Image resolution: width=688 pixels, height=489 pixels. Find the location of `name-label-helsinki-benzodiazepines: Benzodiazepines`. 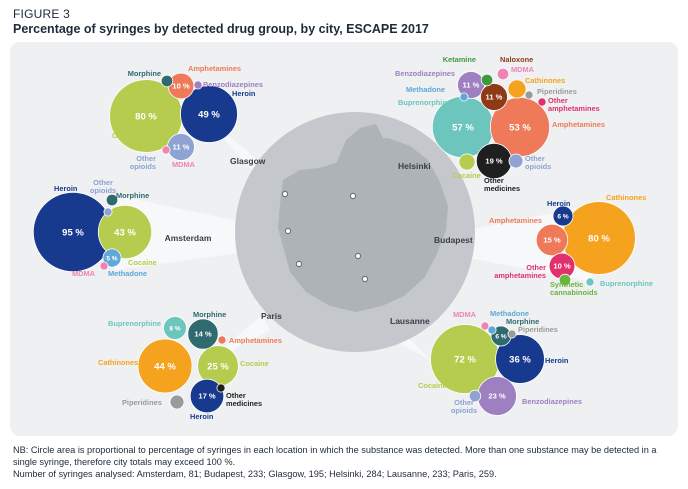

name-label-helsinki-benzodiazepines: Benzodiazepines is located at coordinates (425, 73).